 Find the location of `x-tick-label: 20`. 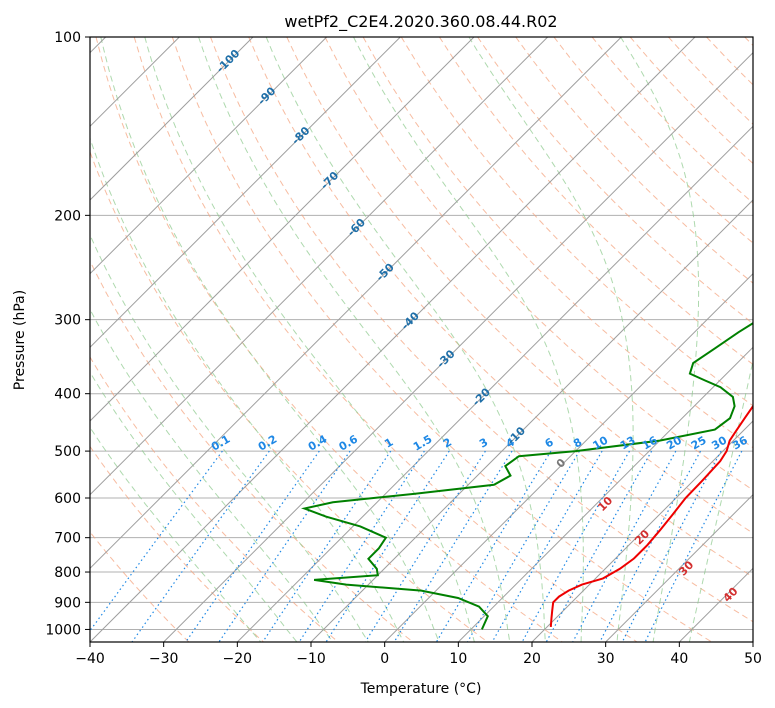

x-tick-label: 20 is located at coordinates (532, 659).